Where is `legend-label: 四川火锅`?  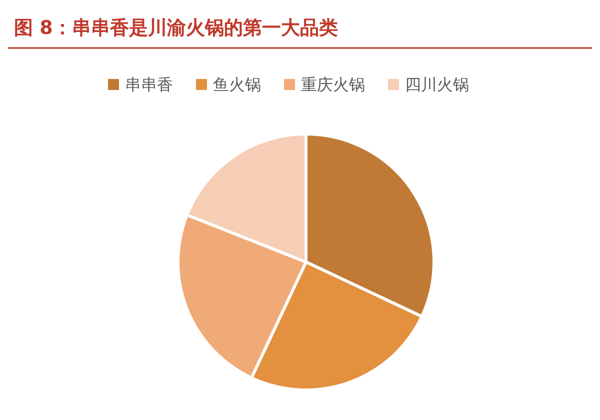 legend-label: 四川火锅 is located at coordinates (437, 84).